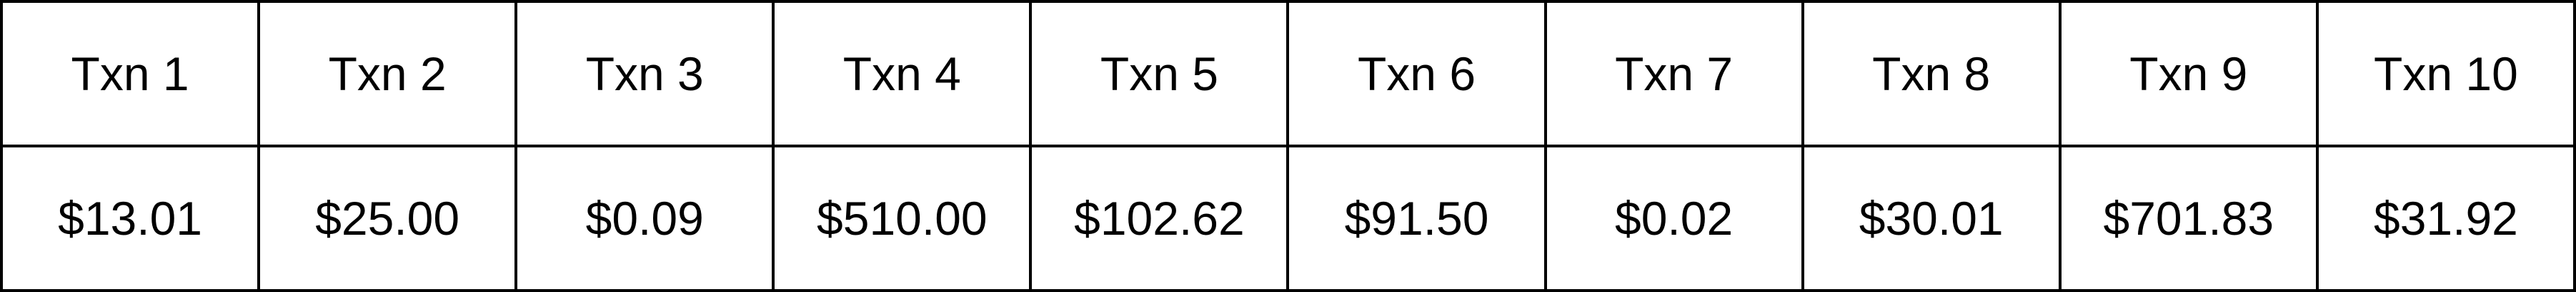  What do you see at coordinates (2445, 74) in the screenshot?
I see `header-cell-txn-10: Txn 10` at bounding box center [2445, 74].